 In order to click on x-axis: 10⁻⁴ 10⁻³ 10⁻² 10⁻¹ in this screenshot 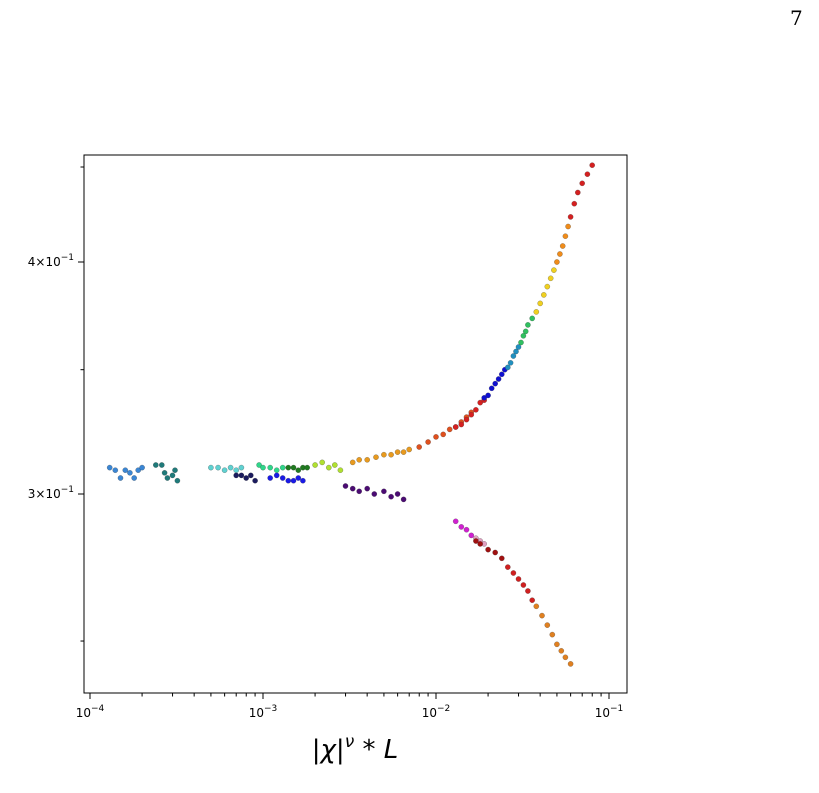, I will do `click(350, 706)`.